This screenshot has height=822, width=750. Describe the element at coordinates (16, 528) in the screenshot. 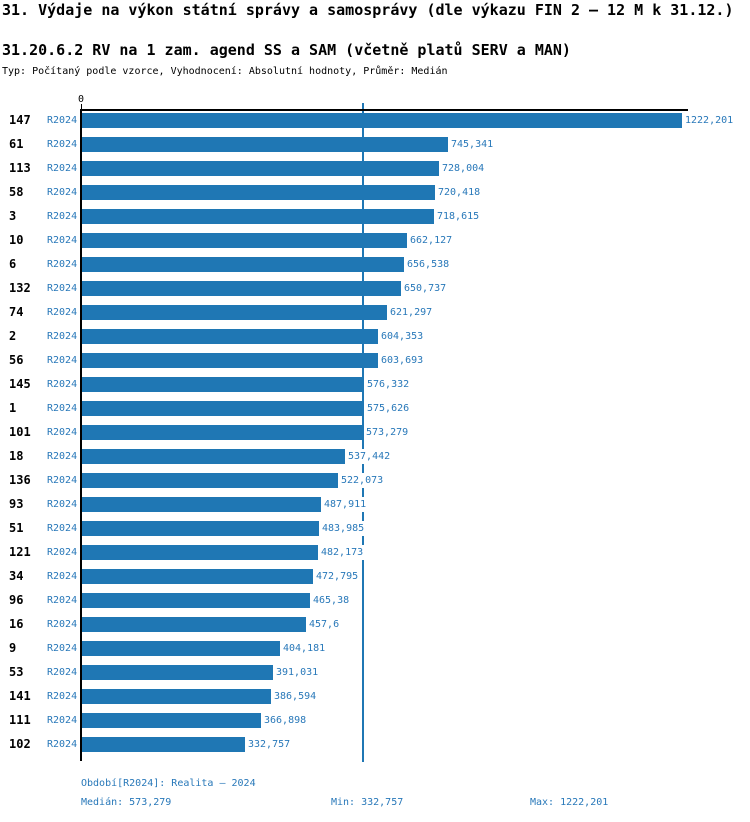

I see `row-id-label: 51` at that location.